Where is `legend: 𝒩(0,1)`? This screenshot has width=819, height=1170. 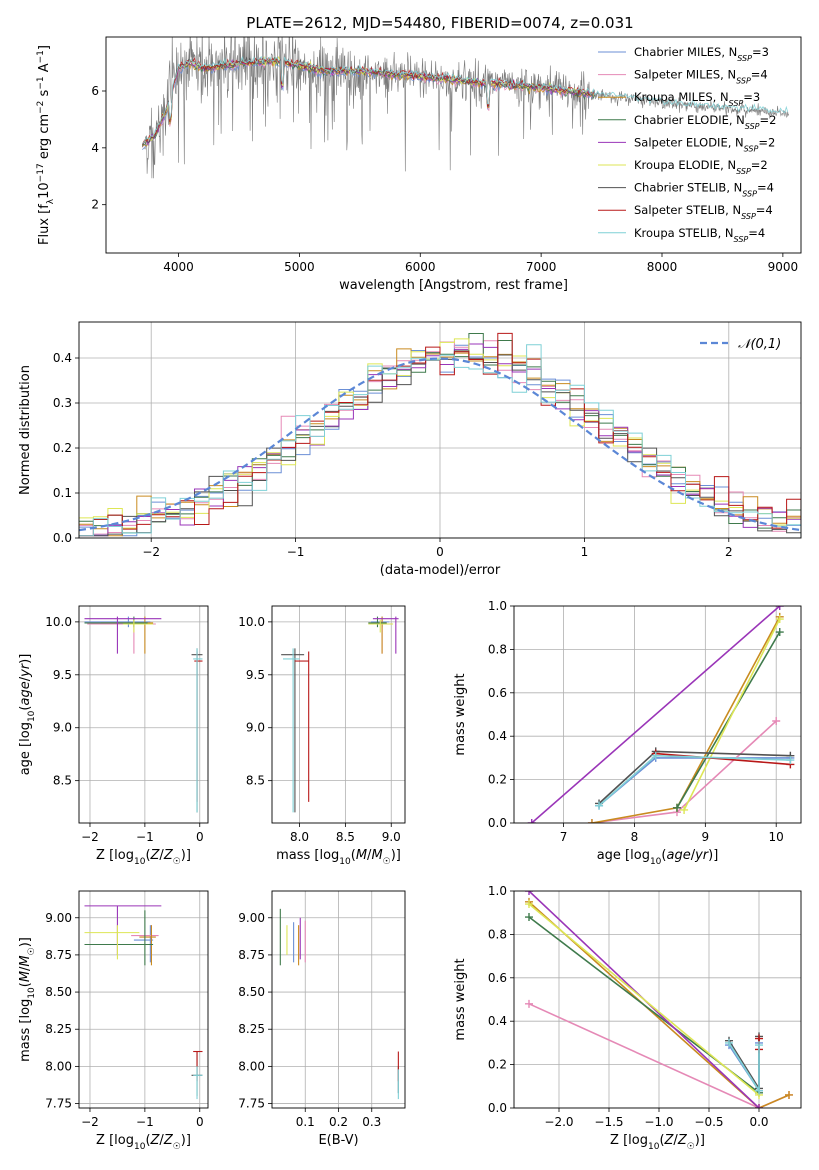 legend: 𝒩(0,1) is located at coordinates (740, 344).